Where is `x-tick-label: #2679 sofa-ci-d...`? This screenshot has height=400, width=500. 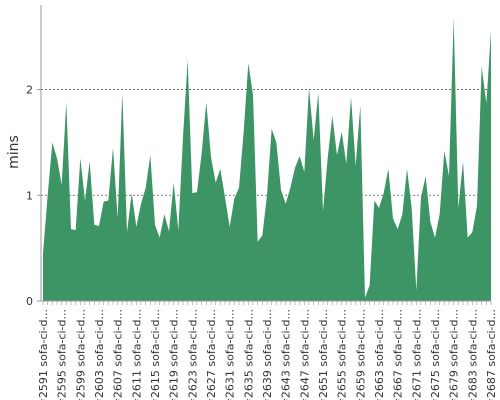 x-tick-label: #2679 sofa-ci-d... is located at coordinates (454, 354).